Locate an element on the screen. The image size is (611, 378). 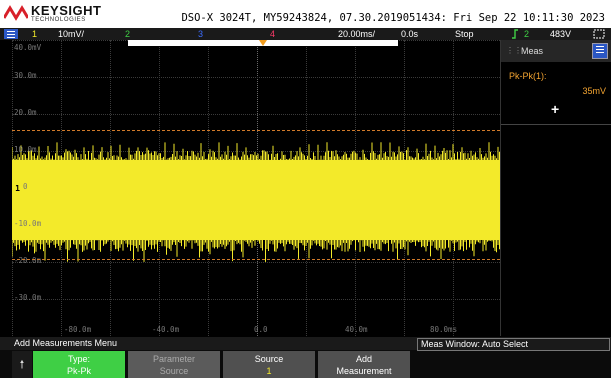
screen-left-margin is located at coordinates (6, 188).